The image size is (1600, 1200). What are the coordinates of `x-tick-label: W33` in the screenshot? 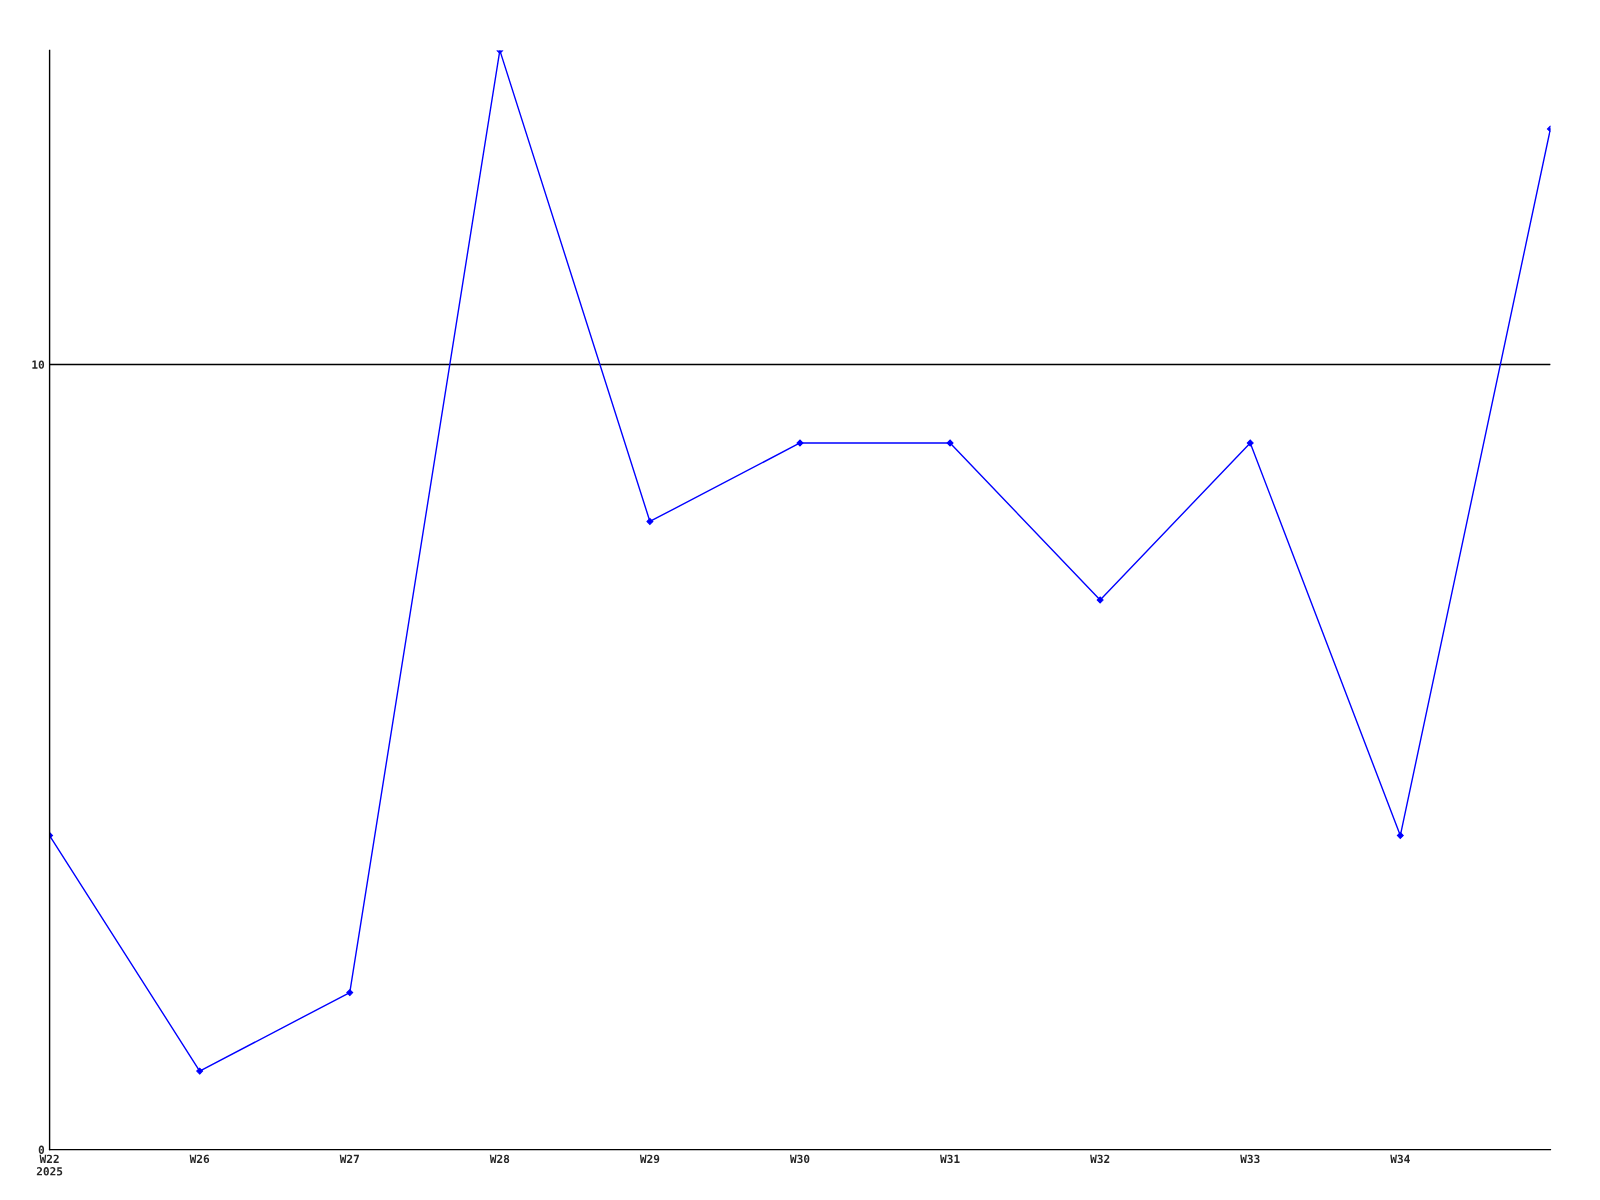 It's located at (1250, 1159).